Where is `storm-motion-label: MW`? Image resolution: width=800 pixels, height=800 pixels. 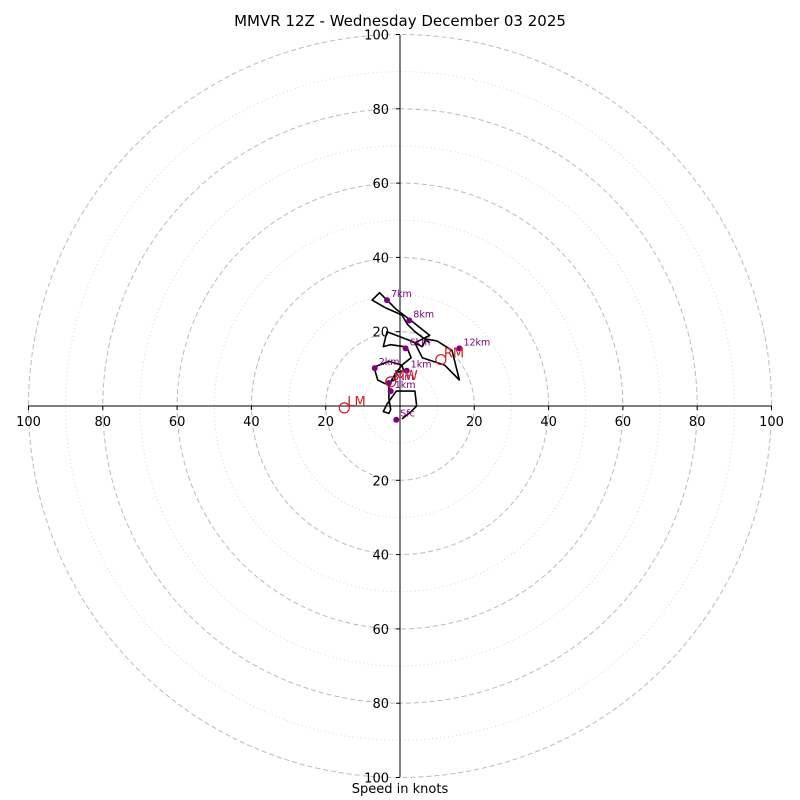 storm-motion-label: MW is located at coordinates (406, 376).